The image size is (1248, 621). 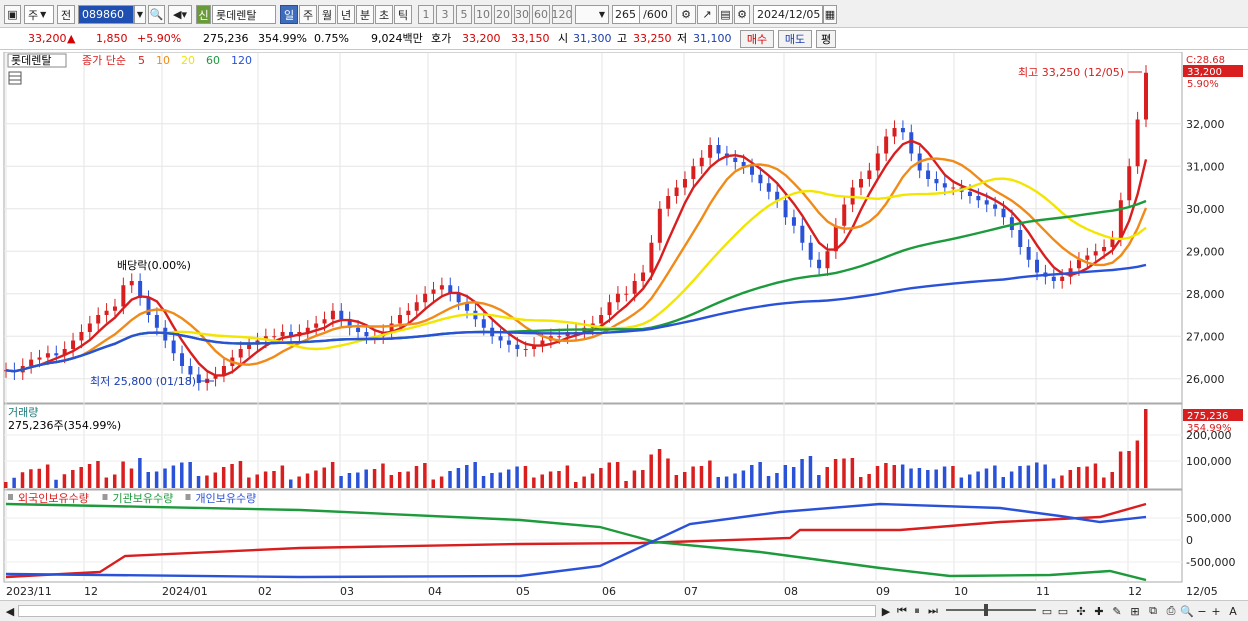 What do you see at coordinates (447, 611) in the screenshot?
I see `scroll-track` at bounding box center [447, 611].